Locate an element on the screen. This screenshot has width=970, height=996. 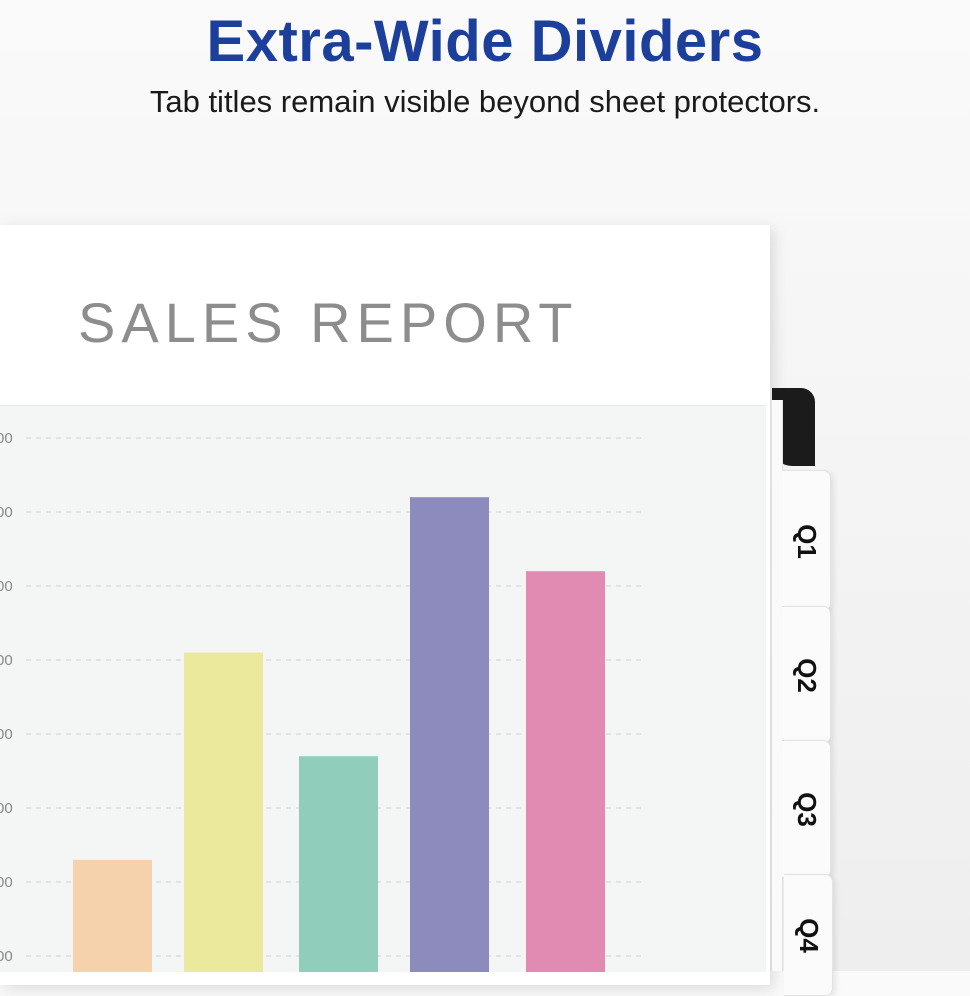
tab-q1: Q1 is located at coordinates (806, 541).